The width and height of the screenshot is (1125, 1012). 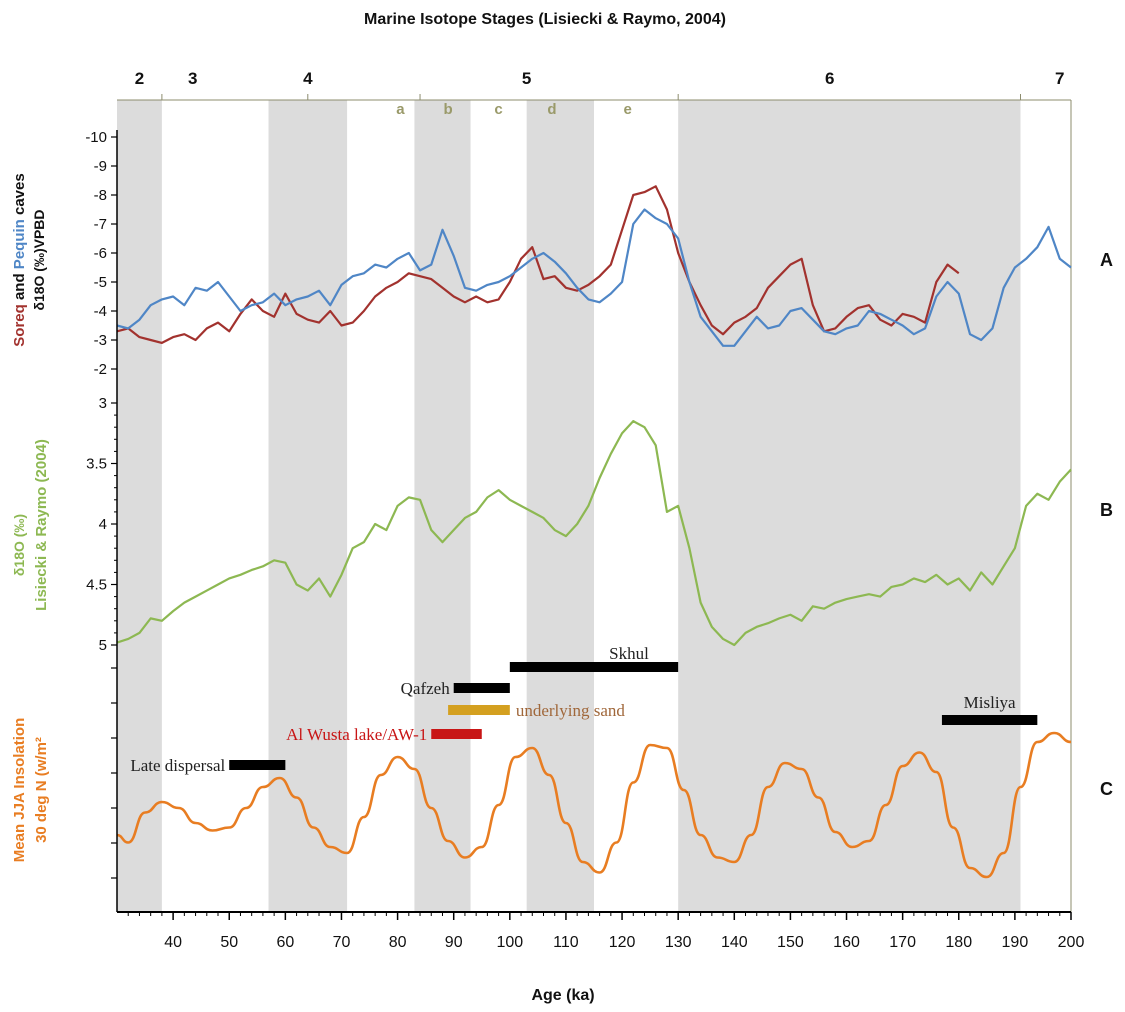 I want to click on x-tick-label-16: 200, so click(x=1071, y=942).